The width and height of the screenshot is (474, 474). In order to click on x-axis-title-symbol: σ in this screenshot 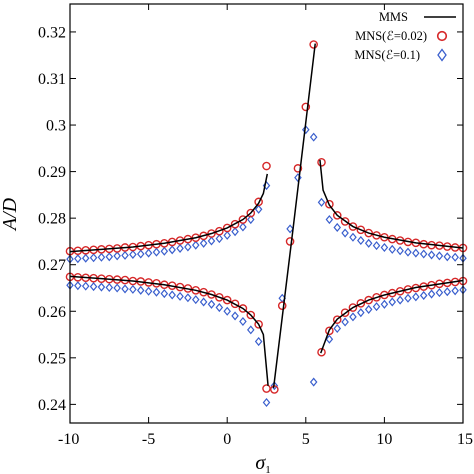, I will do `click(260, 463)`.